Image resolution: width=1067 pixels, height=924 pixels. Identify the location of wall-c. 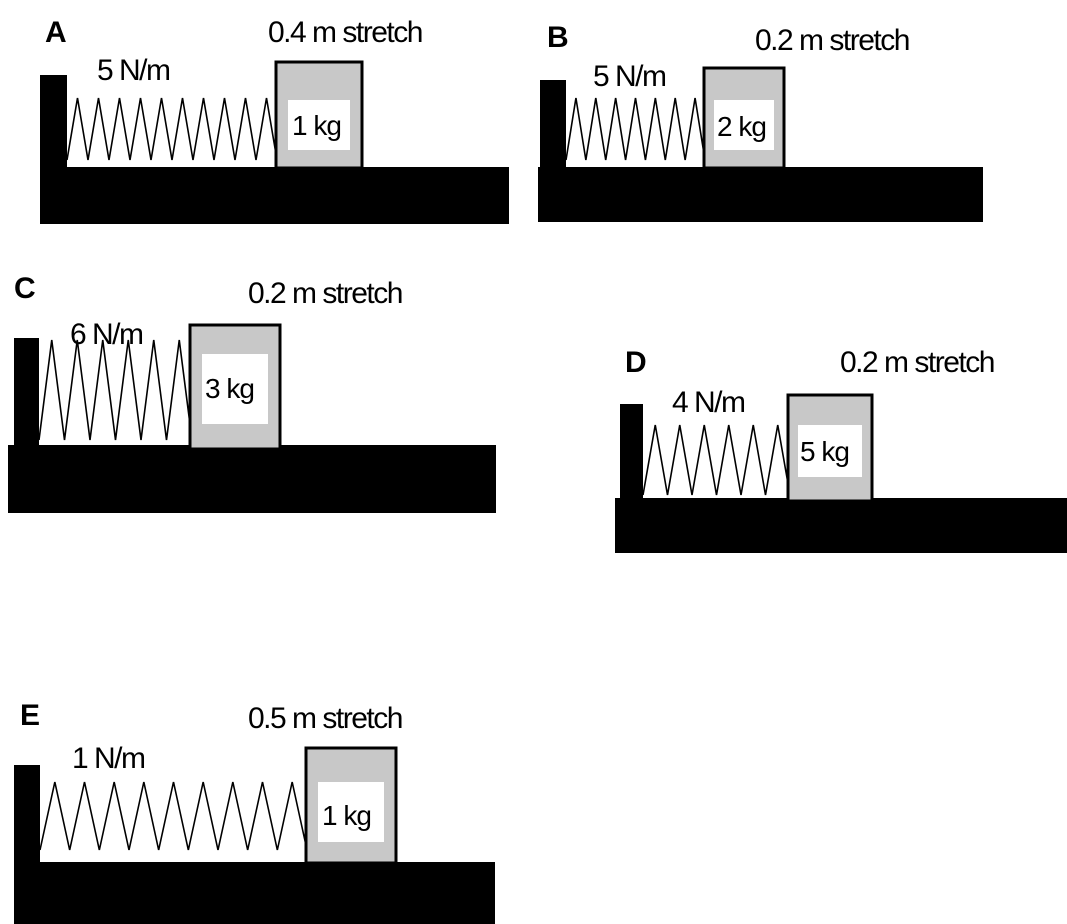
(26, 393).